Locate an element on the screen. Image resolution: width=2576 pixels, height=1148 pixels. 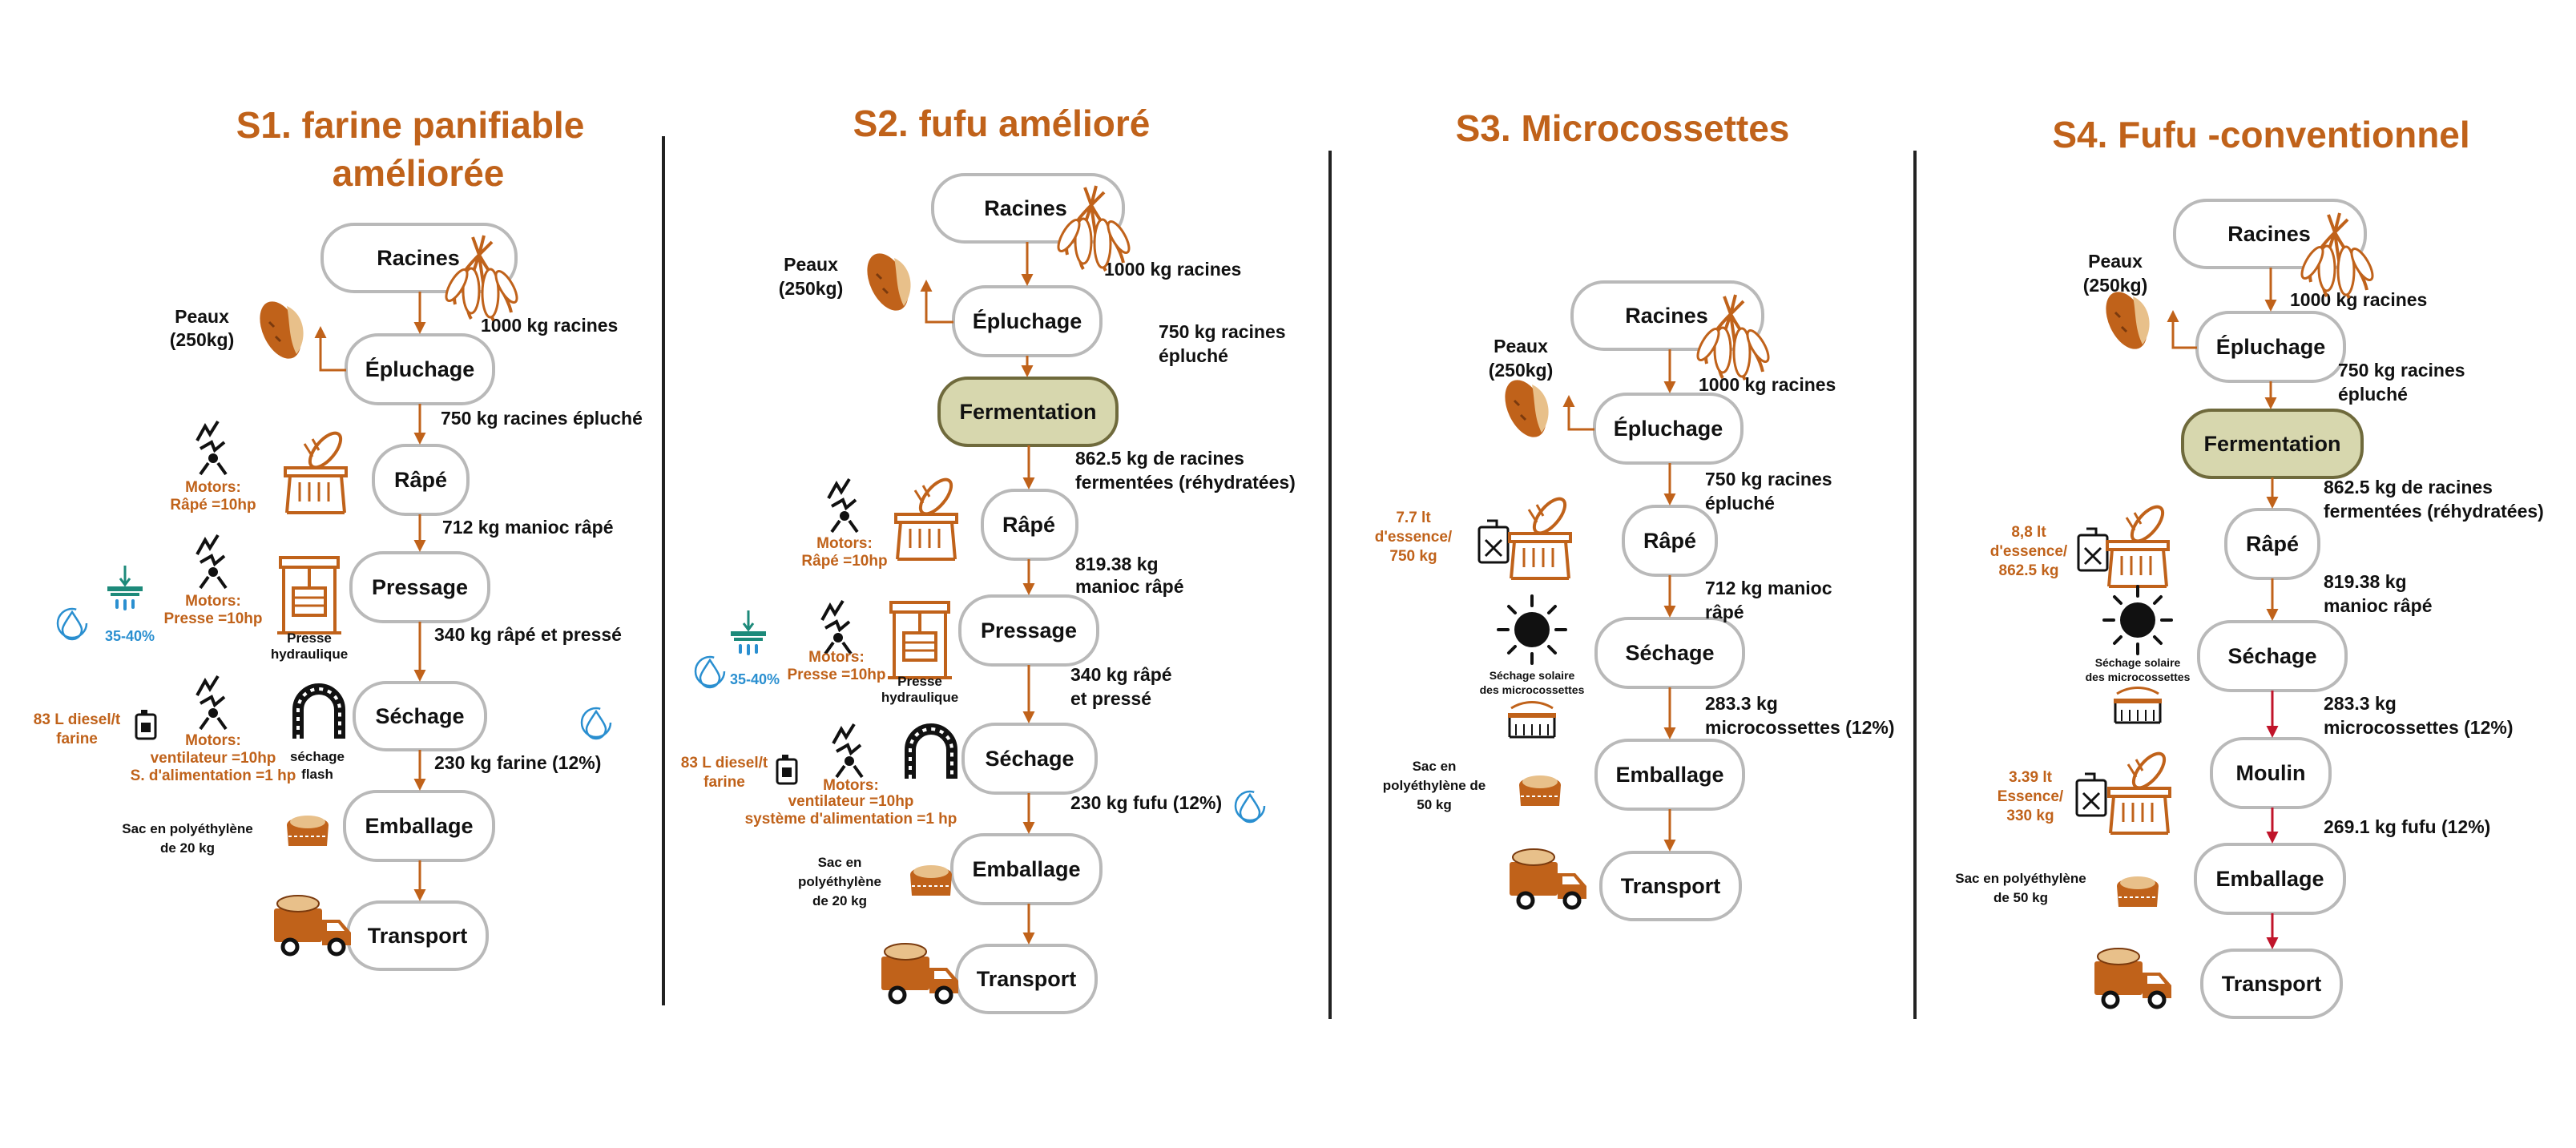
essence-label: 8,8 lt is located at coordinates (2028, 532).